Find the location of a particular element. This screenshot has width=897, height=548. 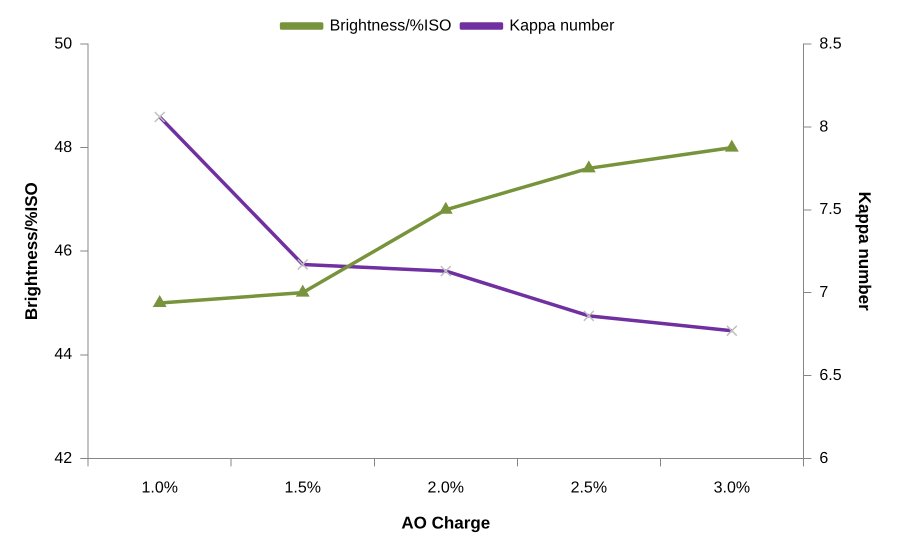

y2-tick-label: 8 is located at coordinates (823, 127).